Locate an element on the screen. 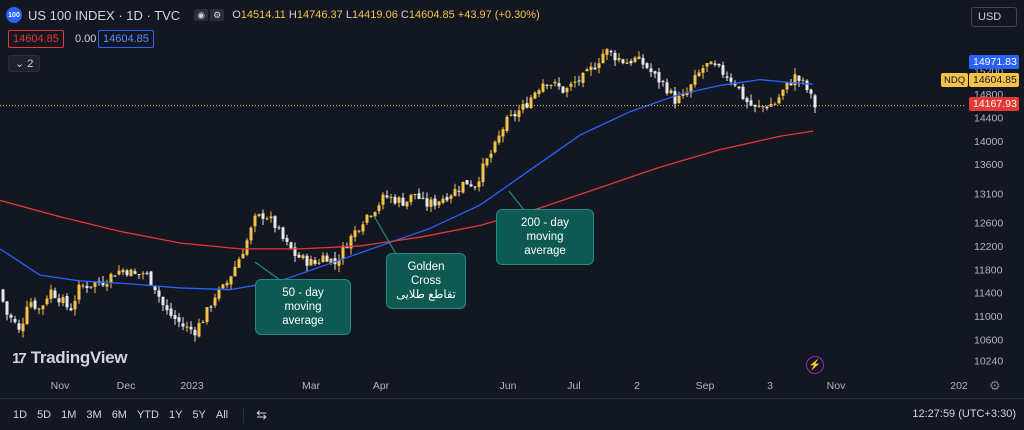 The height and width of the screenshot is (430, 1024). range-button-3m: 3M is located at coordinates (94, 414).